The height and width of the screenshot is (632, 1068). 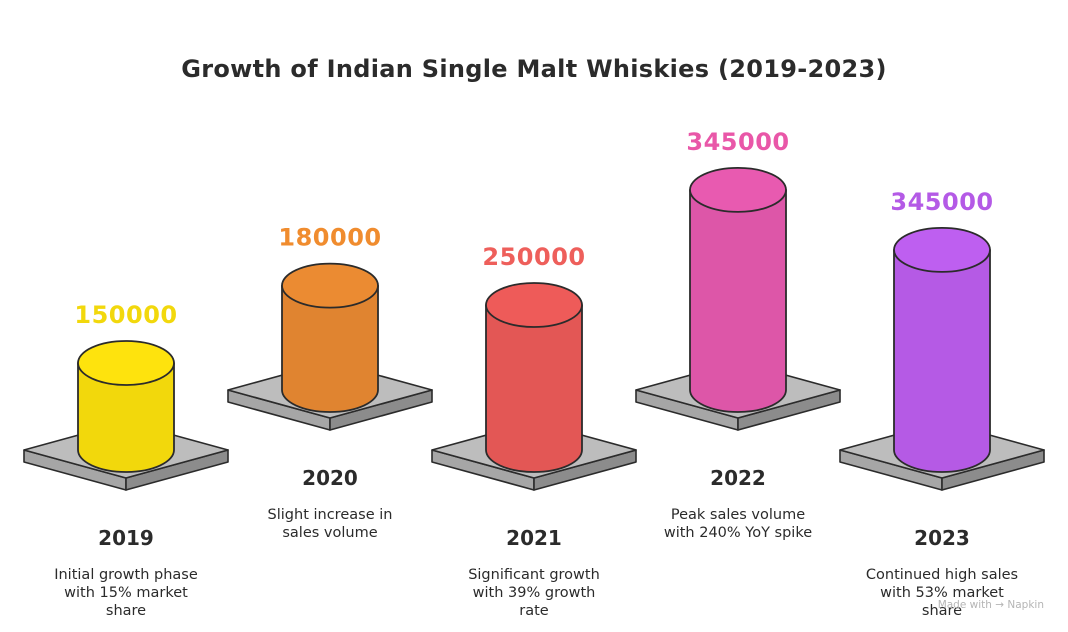 I want to click on watermark: Made with → Napkin, so click(x=991, y=605).